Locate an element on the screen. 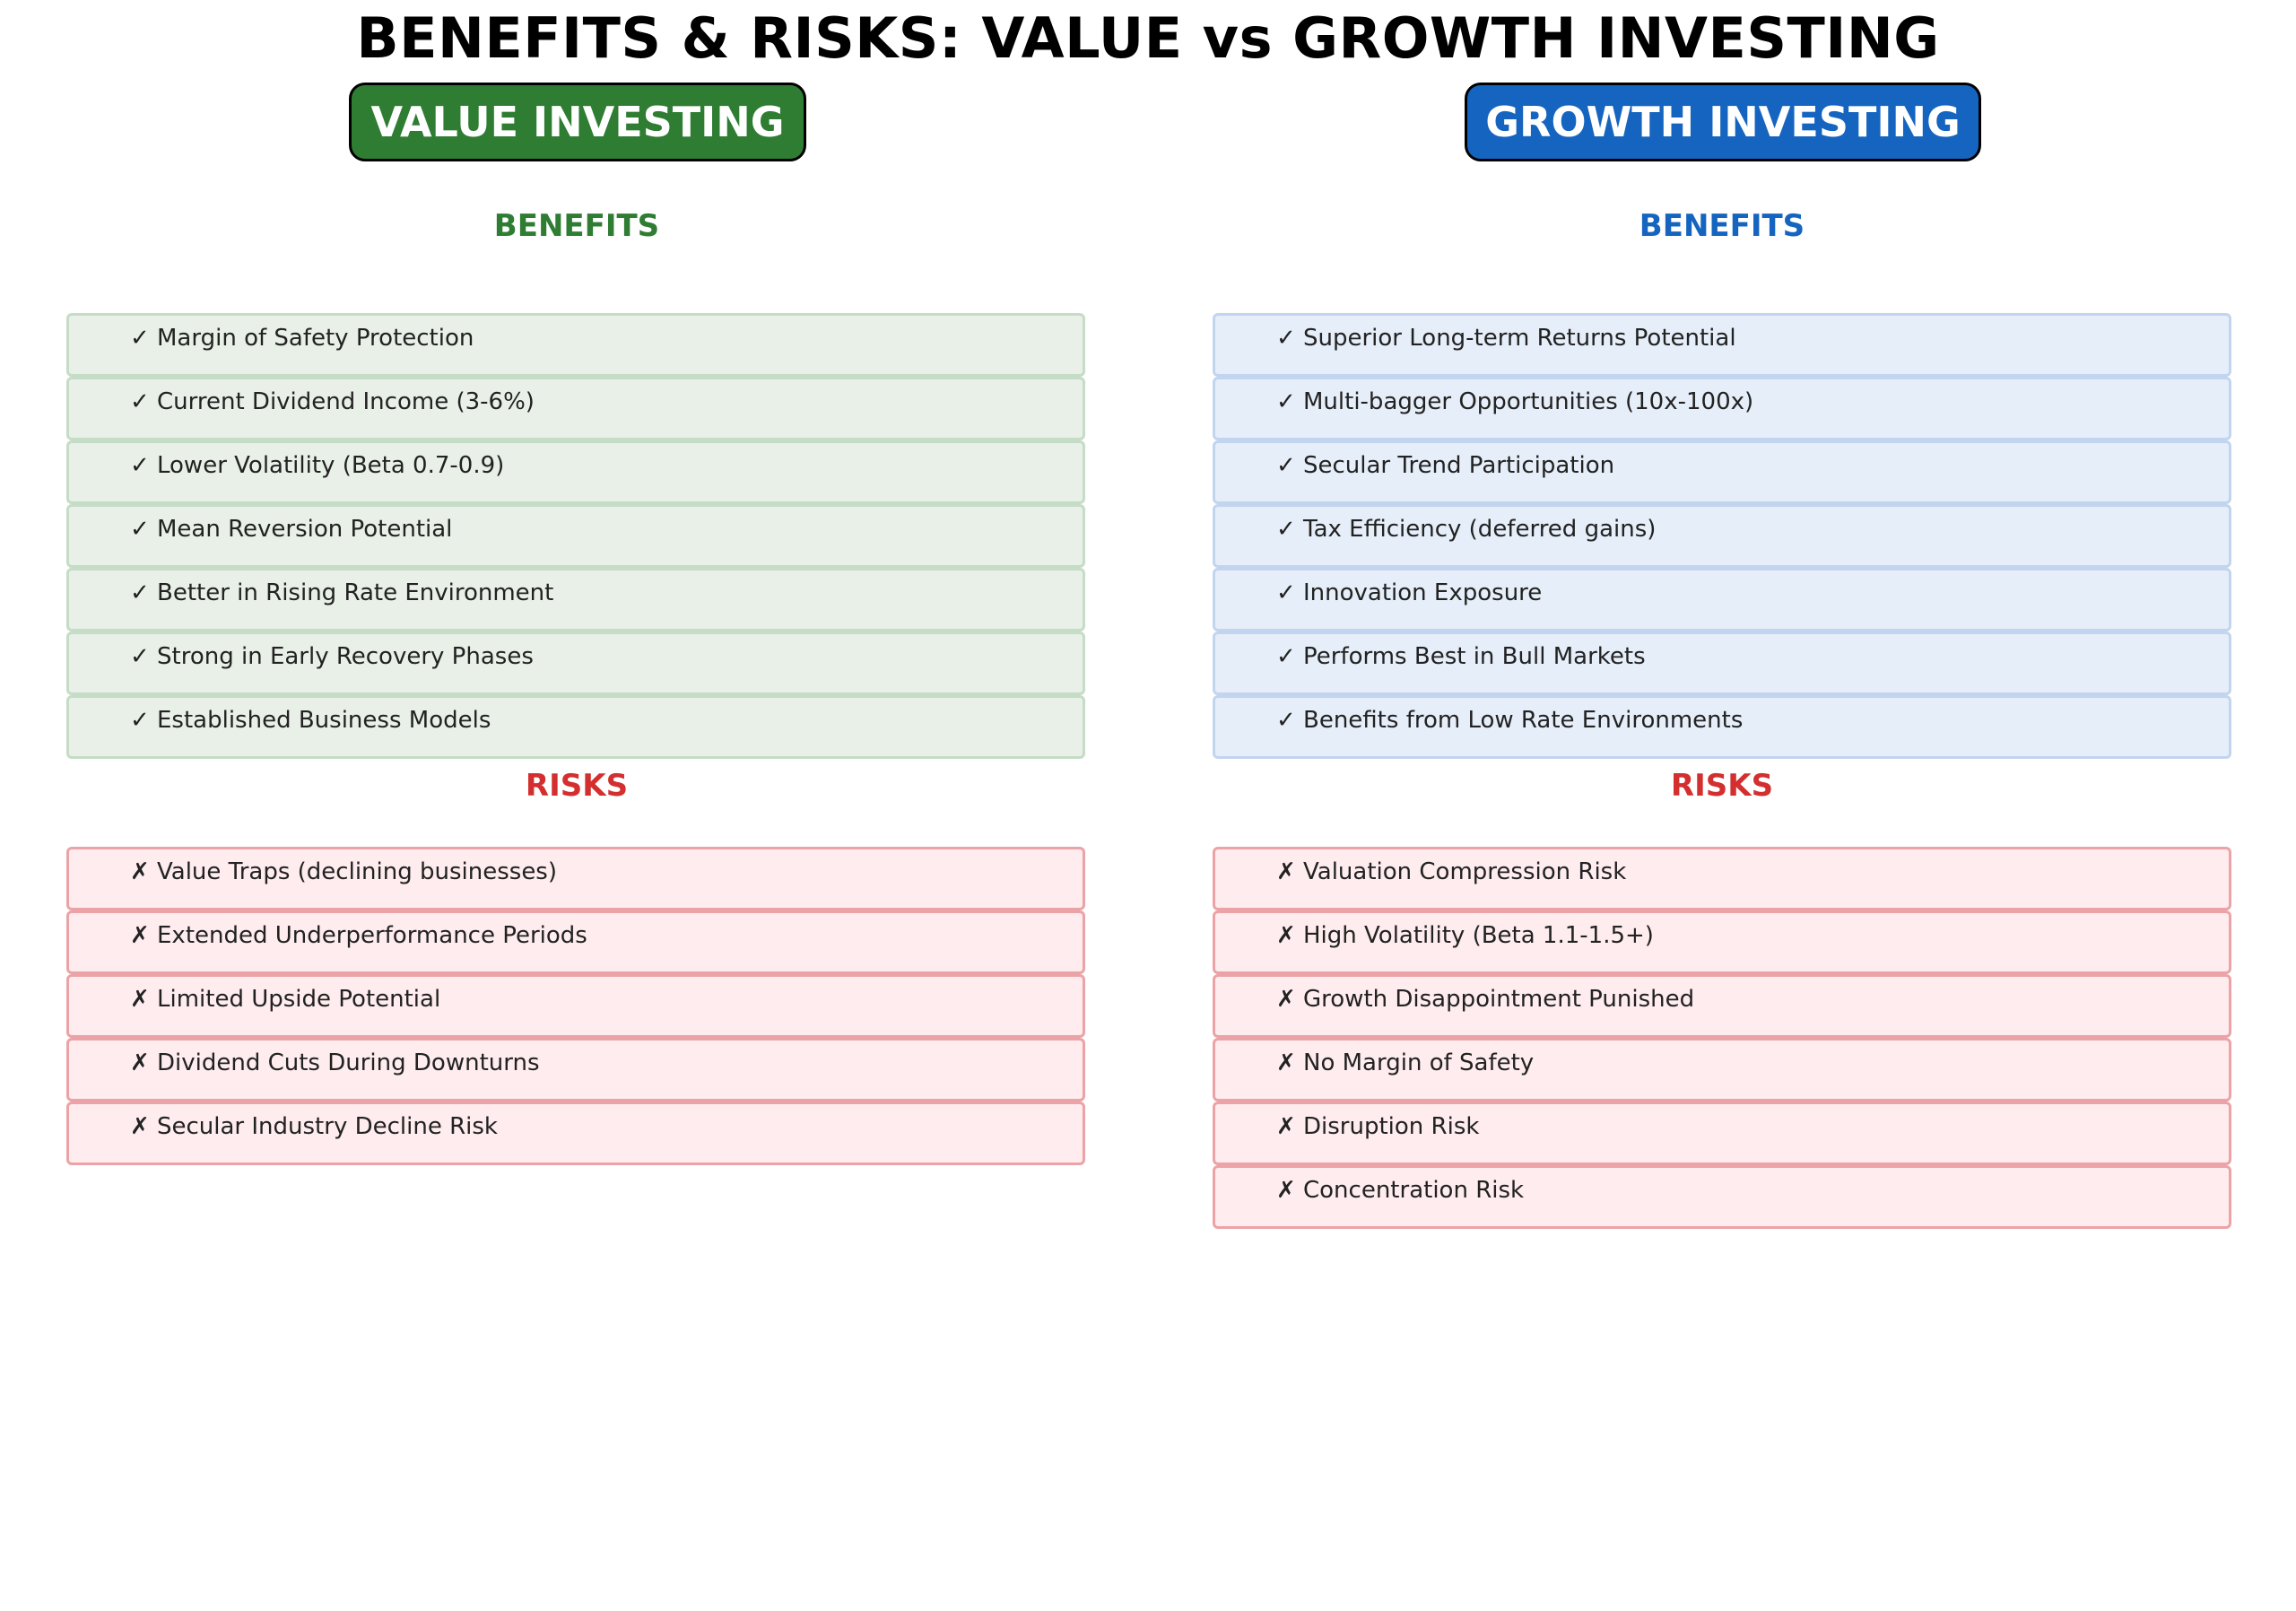  list-item: ✓ Performs Best in Bull Markets is located at coordinates (1722, 663).